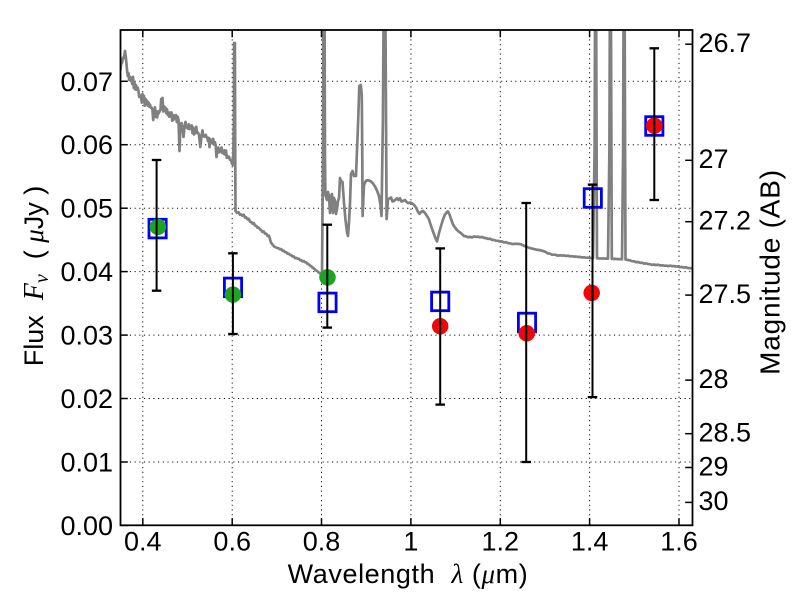 This screenshot has height=600, width=800. Describe the element at coordinates (86, 209) in the screenshot. I see `svg-text: 0.05` at that location.